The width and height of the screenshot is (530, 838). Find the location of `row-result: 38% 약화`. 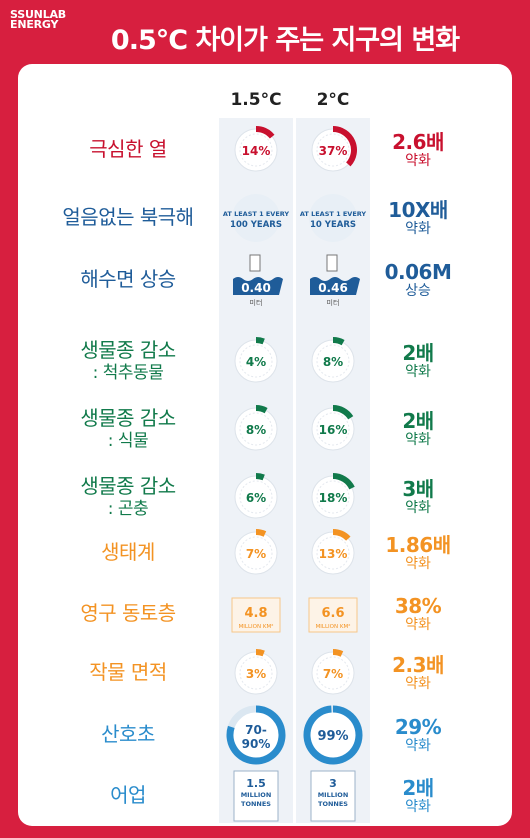

row-result: 38% 약화 is located at coordinates (418, 614).